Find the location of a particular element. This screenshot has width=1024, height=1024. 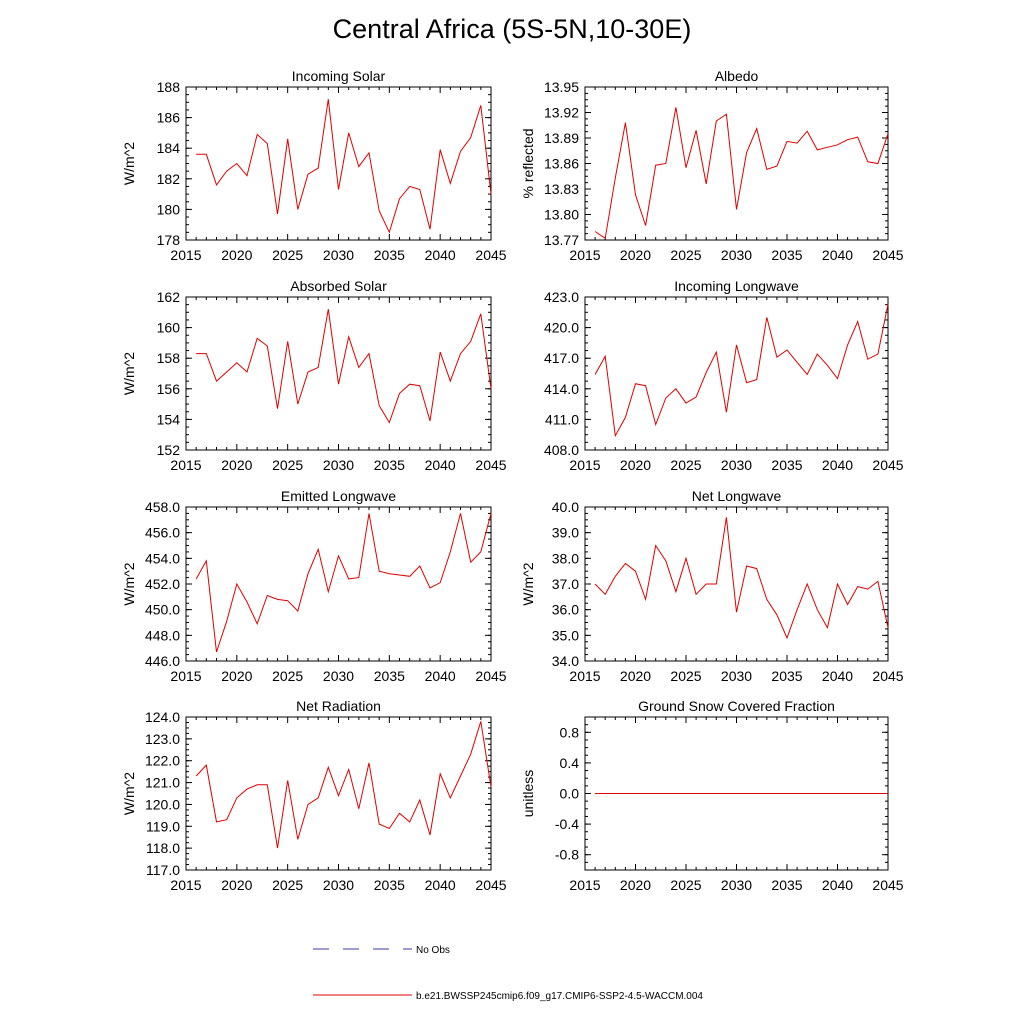

panel-title: Emitted Longwave is located at coordinates (338, 496).